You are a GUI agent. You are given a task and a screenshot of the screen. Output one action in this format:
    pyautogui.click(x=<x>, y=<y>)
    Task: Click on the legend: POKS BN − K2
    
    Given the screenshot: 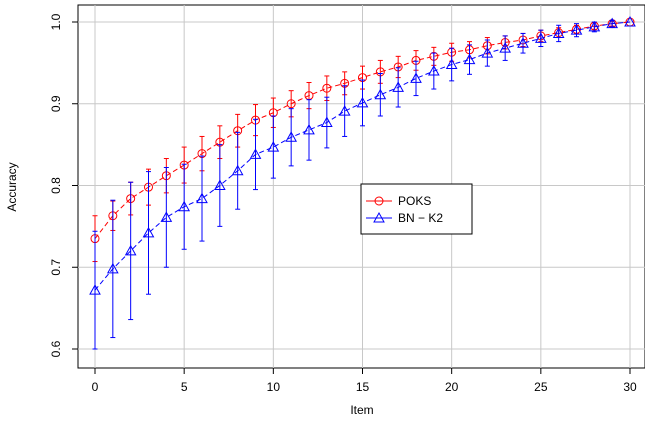 What is the action you would take?
    pyautogui.click(x=416, y=209)
    